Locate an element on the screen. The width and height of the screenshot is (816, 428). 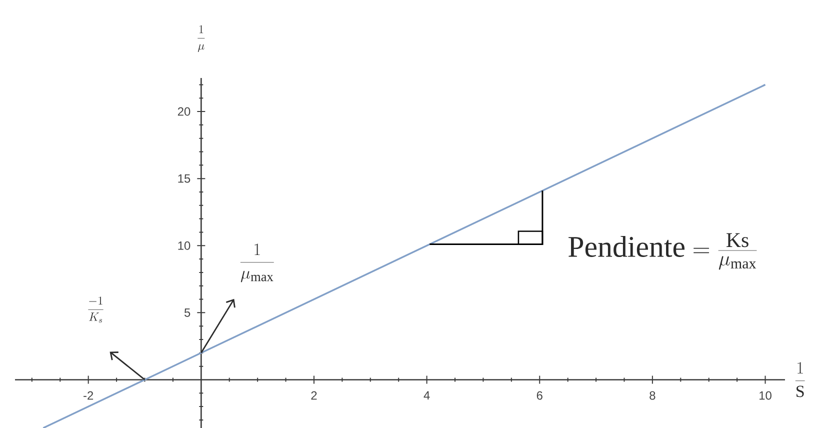
x-tick-label: 4 is located at coordinates (427, 395).